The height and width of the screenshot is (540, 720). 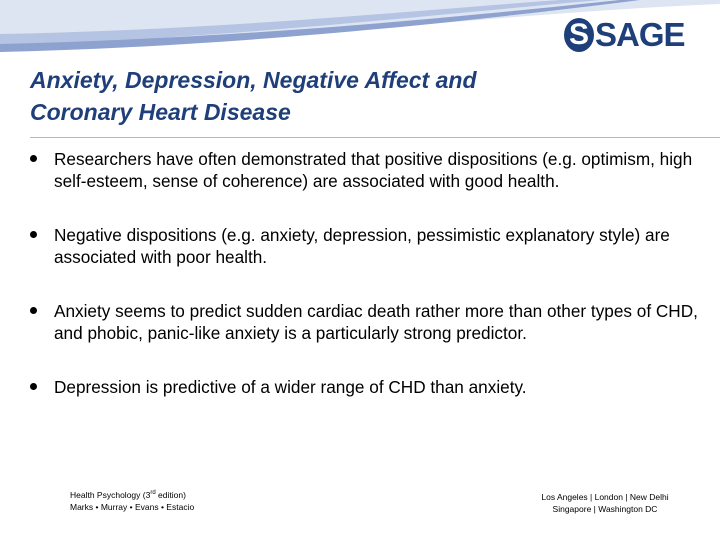 I want to click on sage-logo-text: SAGE, so click(x=640, y=34).